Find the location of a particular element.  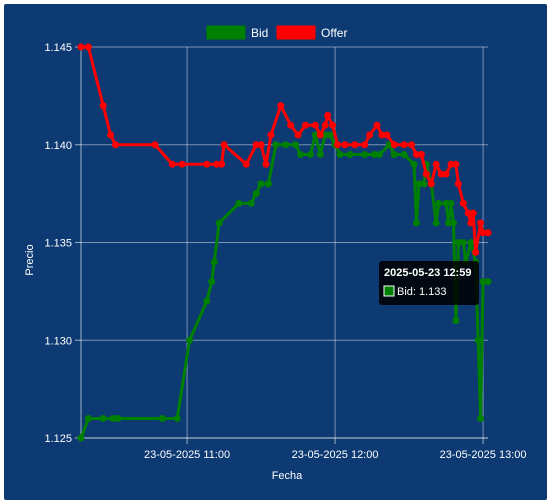

tooltip-box is located at coordinates (429, 283).